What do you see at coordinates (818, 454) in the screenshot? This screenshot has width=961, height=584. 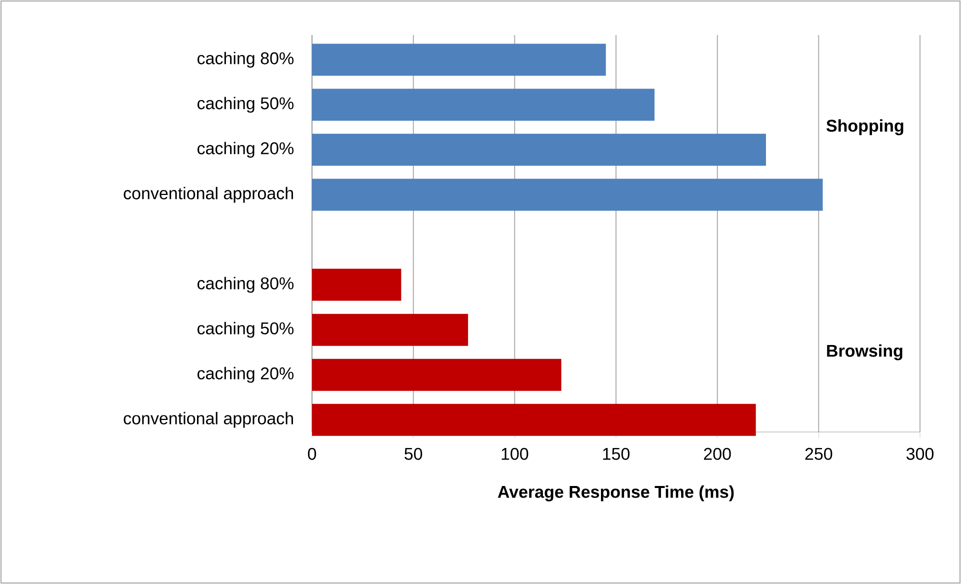 I see `x-tick-label: 250` at bounding box center [818, 454].